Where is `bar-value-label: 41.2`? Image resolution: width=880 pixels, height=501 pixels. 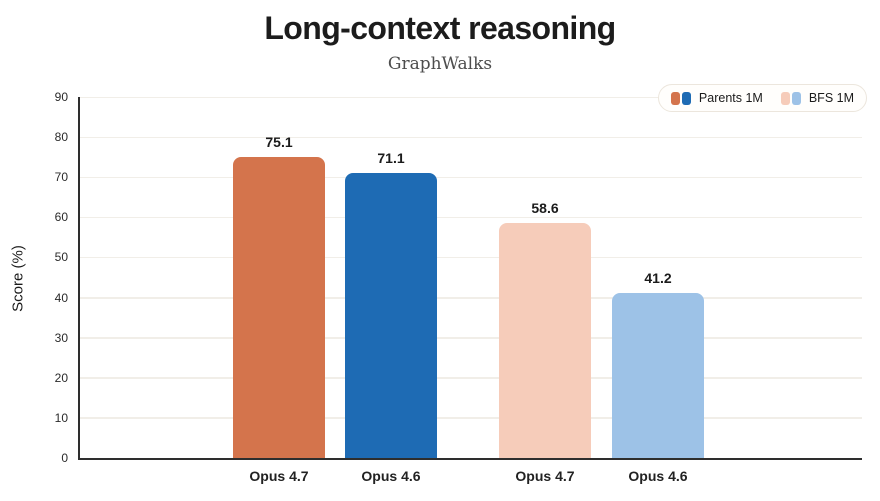
bar-value-label: 41.2 is located at coordinates (658, 277).